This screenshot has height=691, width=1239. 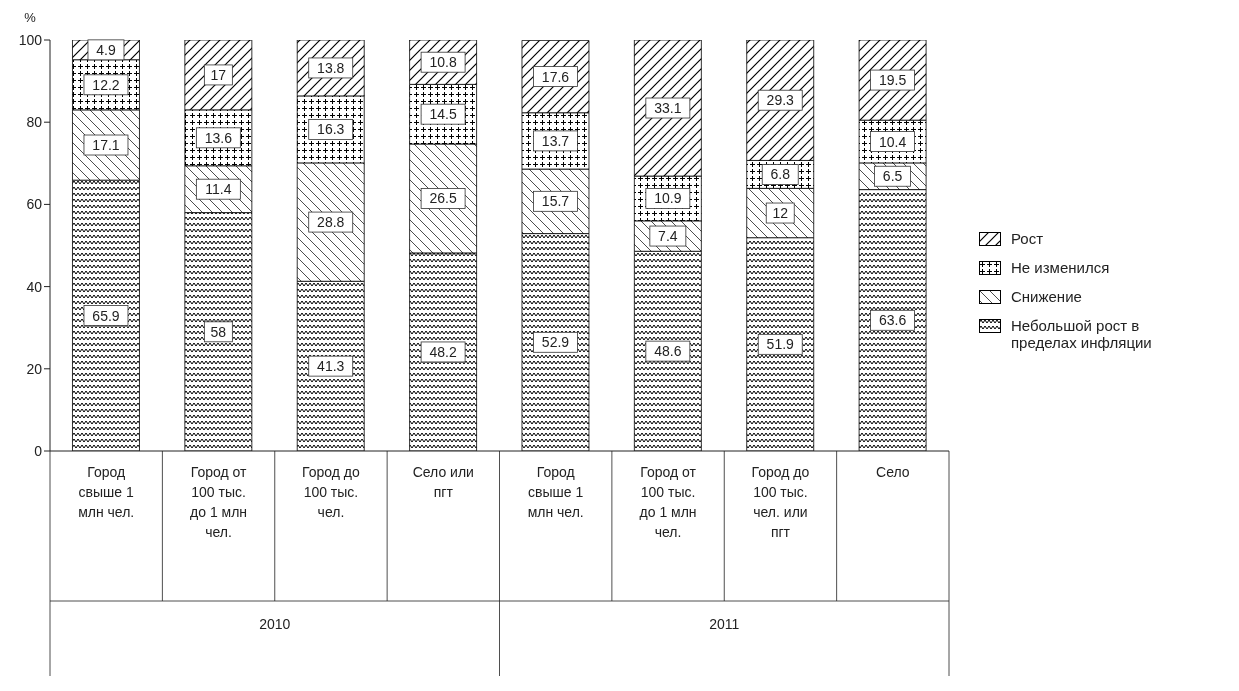 I want to click on data-label: 12.2, so click(x=106, y=84).